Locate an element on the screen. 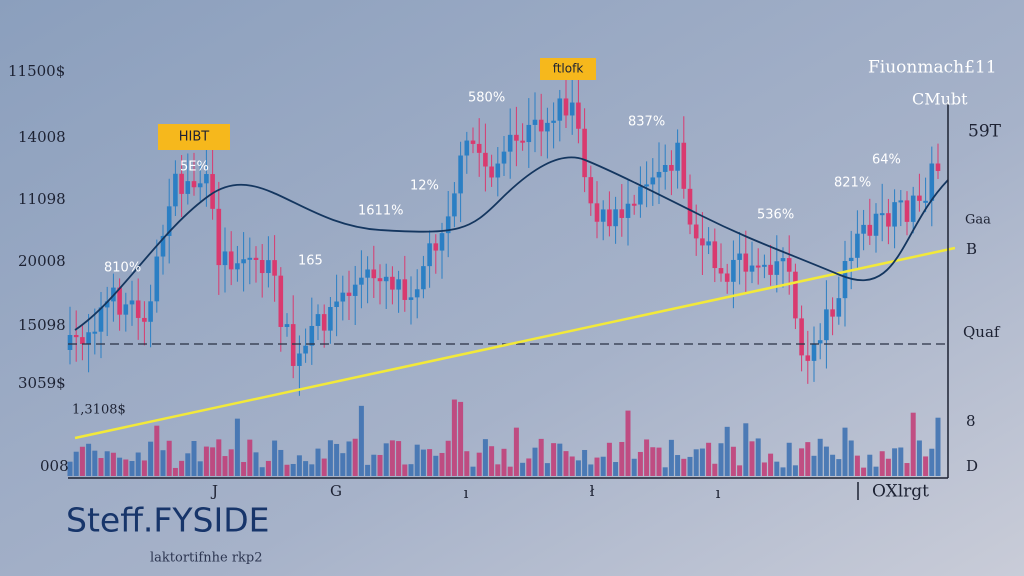 The width and height of the screenshot is (1024, 576). badge: ftlofk is located at coordinates (568, 69).